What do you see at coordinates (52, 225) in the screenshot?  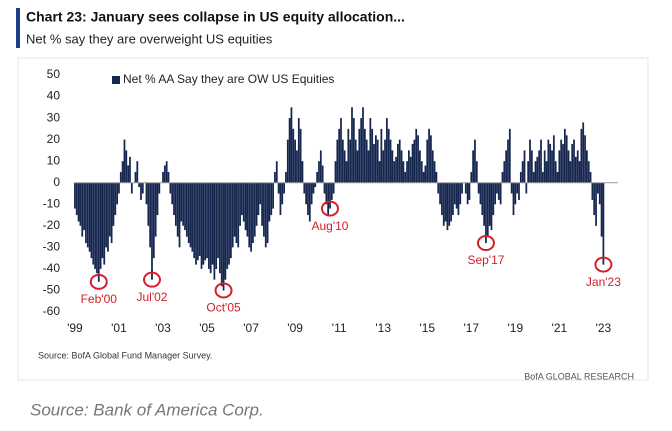 I see `y-tick-label: -20` at bounding box center [52, 225].